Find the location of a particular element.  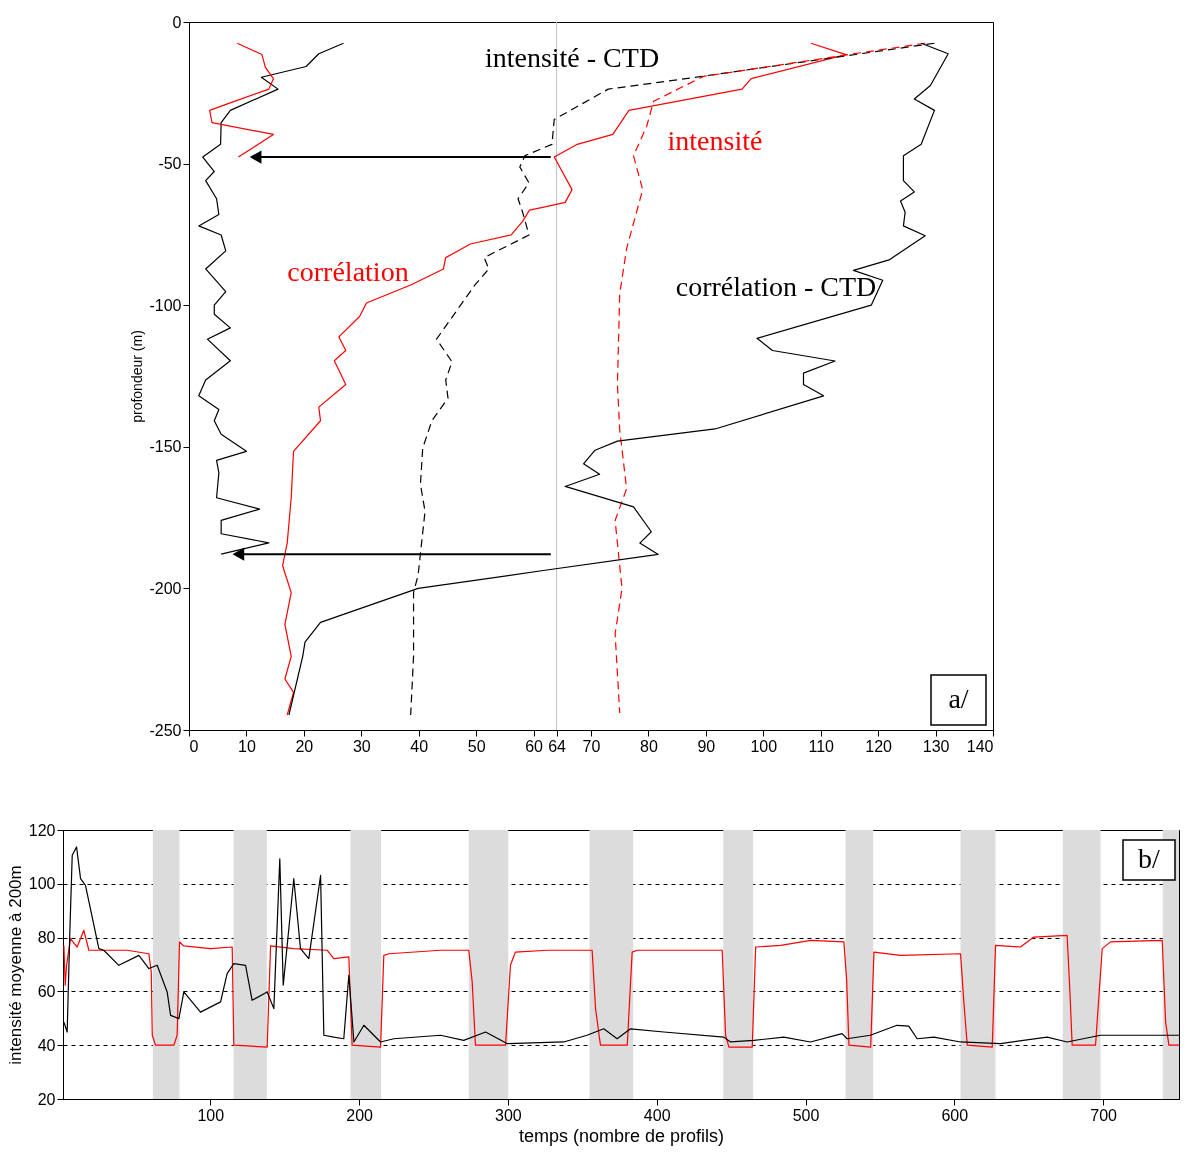

x-tick-label: 600 is located at coordinates (955, 1115).